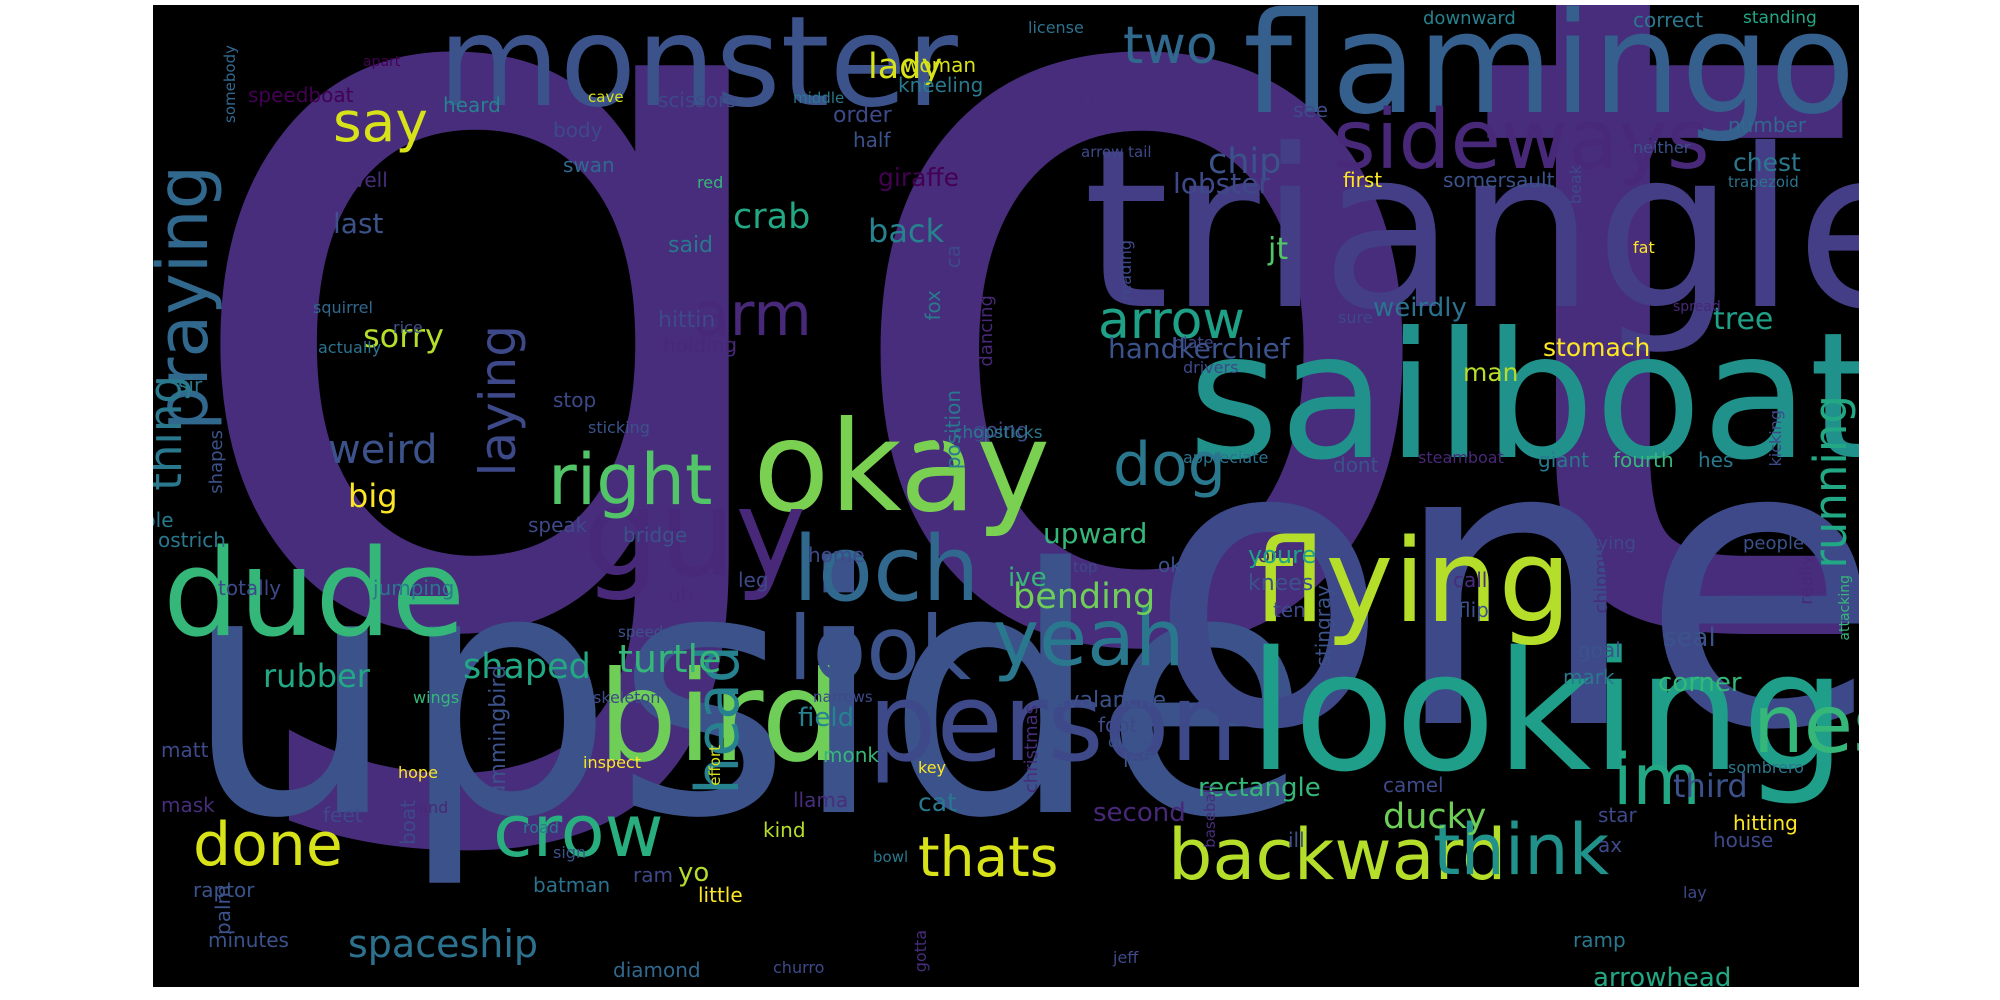 The height and width of the screenshot is (1000, 2000). I want to click on word: middle, so click(819, 98).